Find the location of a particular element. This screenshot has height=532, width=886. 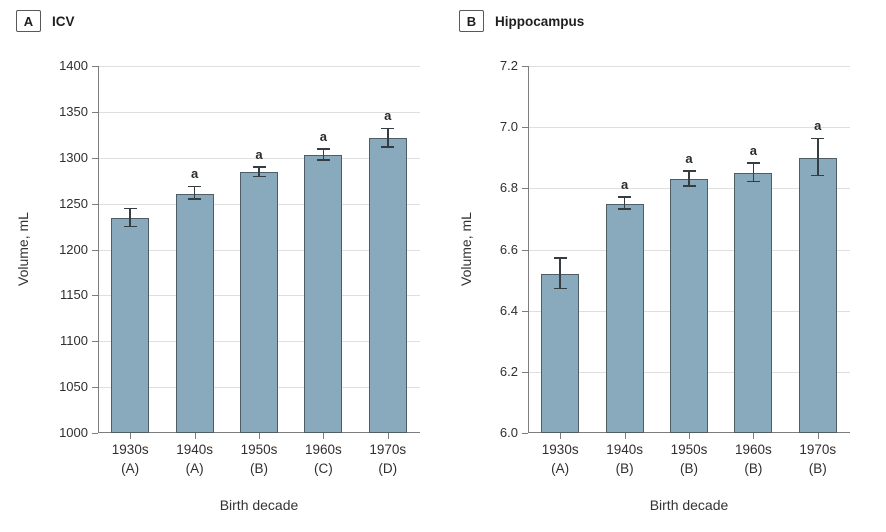

y-tick-label: 6.0 is located at coordinates (508, 432).